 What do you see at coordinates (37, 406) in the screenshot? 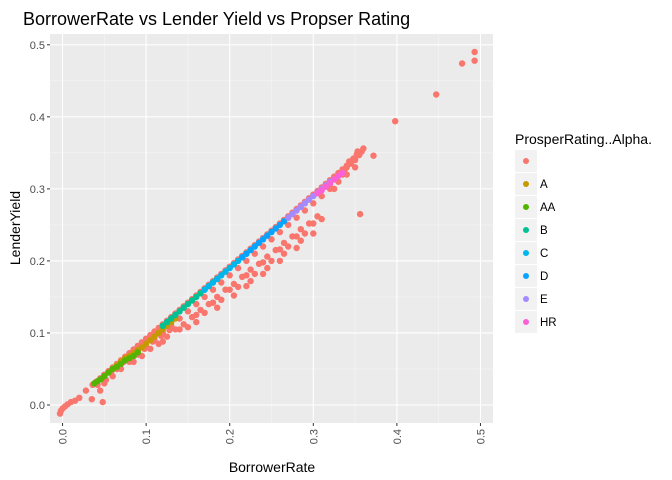
I see `y-tick-label: 0.0` at bounding box center [37, 406].